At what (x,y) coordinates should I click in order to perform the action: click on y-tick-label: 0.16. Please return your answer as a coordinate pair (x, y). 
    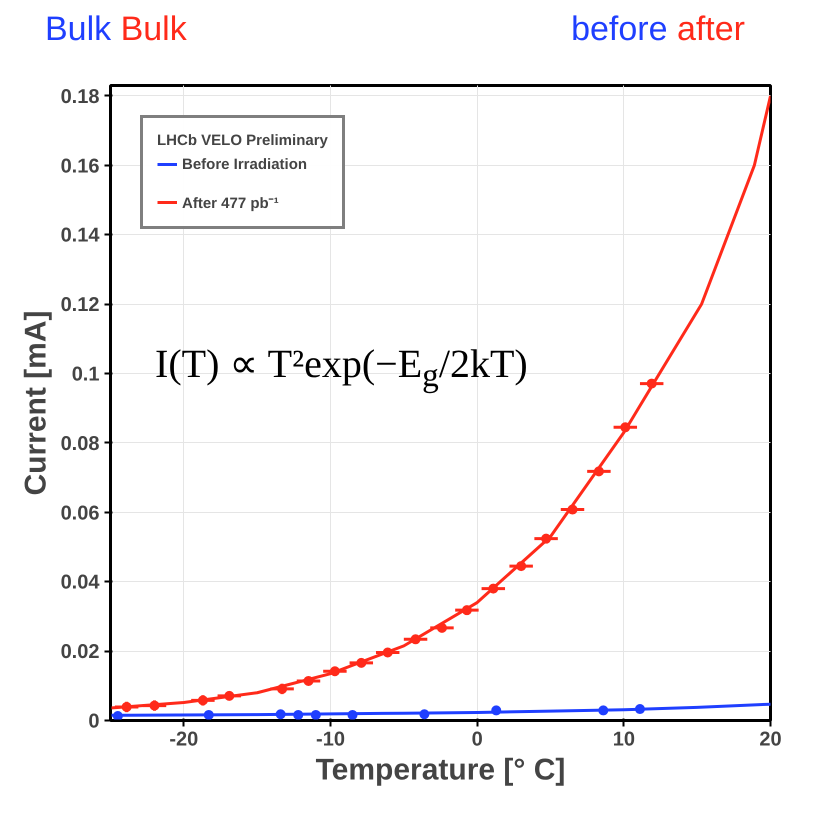
    Looking at the image, I should click on (80, 166).